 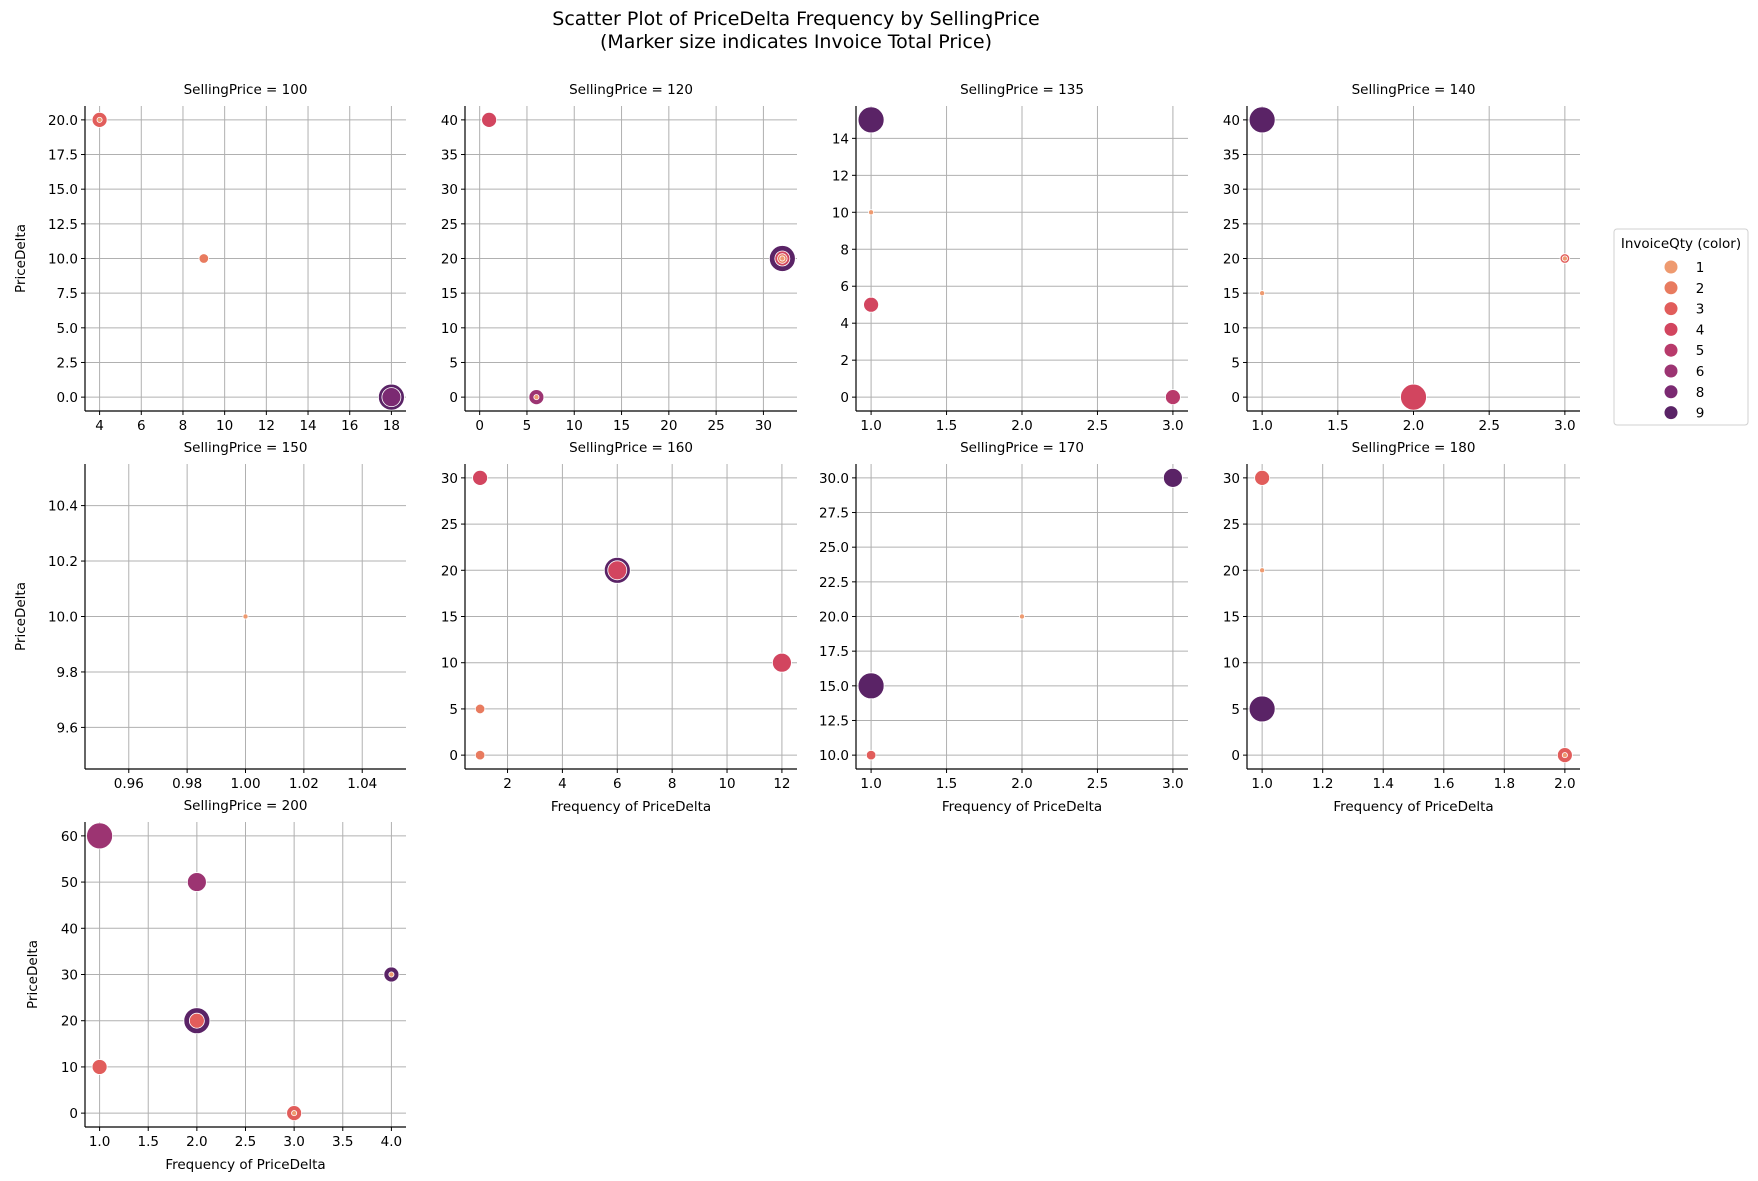 I want to click on x-tick-label: 14, so click(x=307, y=426).